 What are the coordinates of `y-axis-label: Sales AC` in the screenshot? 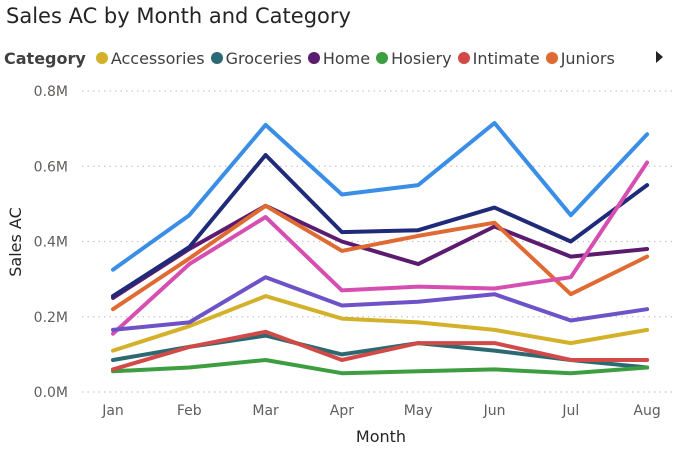 It's located at (15, 242).